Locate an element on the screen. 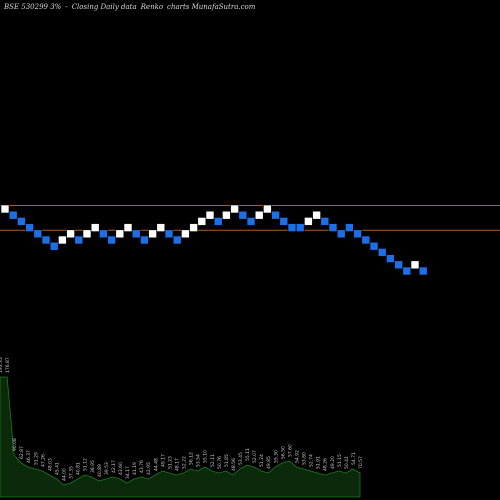 Image resolution: width=500 pixels, height=500 pixels. volume-label: 43.76 is located at coordinates (142, 466).